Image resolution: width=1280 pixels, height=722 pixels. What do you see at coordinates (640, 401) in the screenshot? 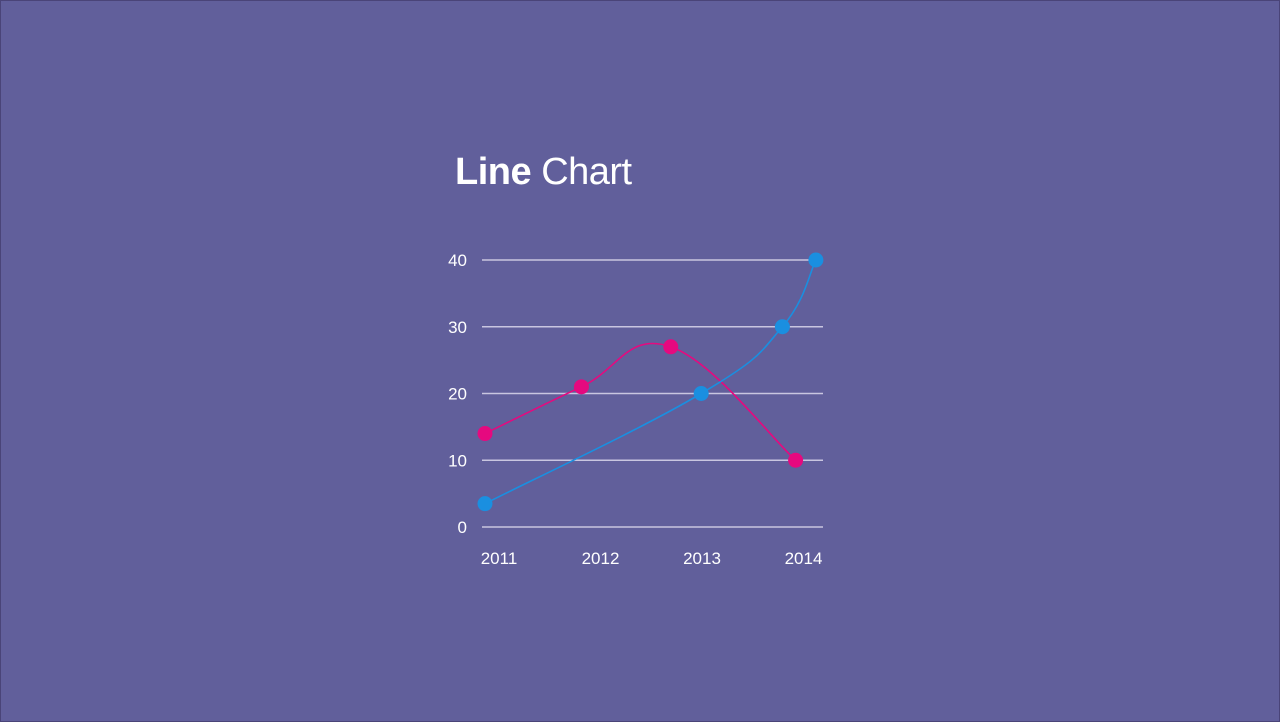
I see `series-1-line` at bounding box center [640, 401].